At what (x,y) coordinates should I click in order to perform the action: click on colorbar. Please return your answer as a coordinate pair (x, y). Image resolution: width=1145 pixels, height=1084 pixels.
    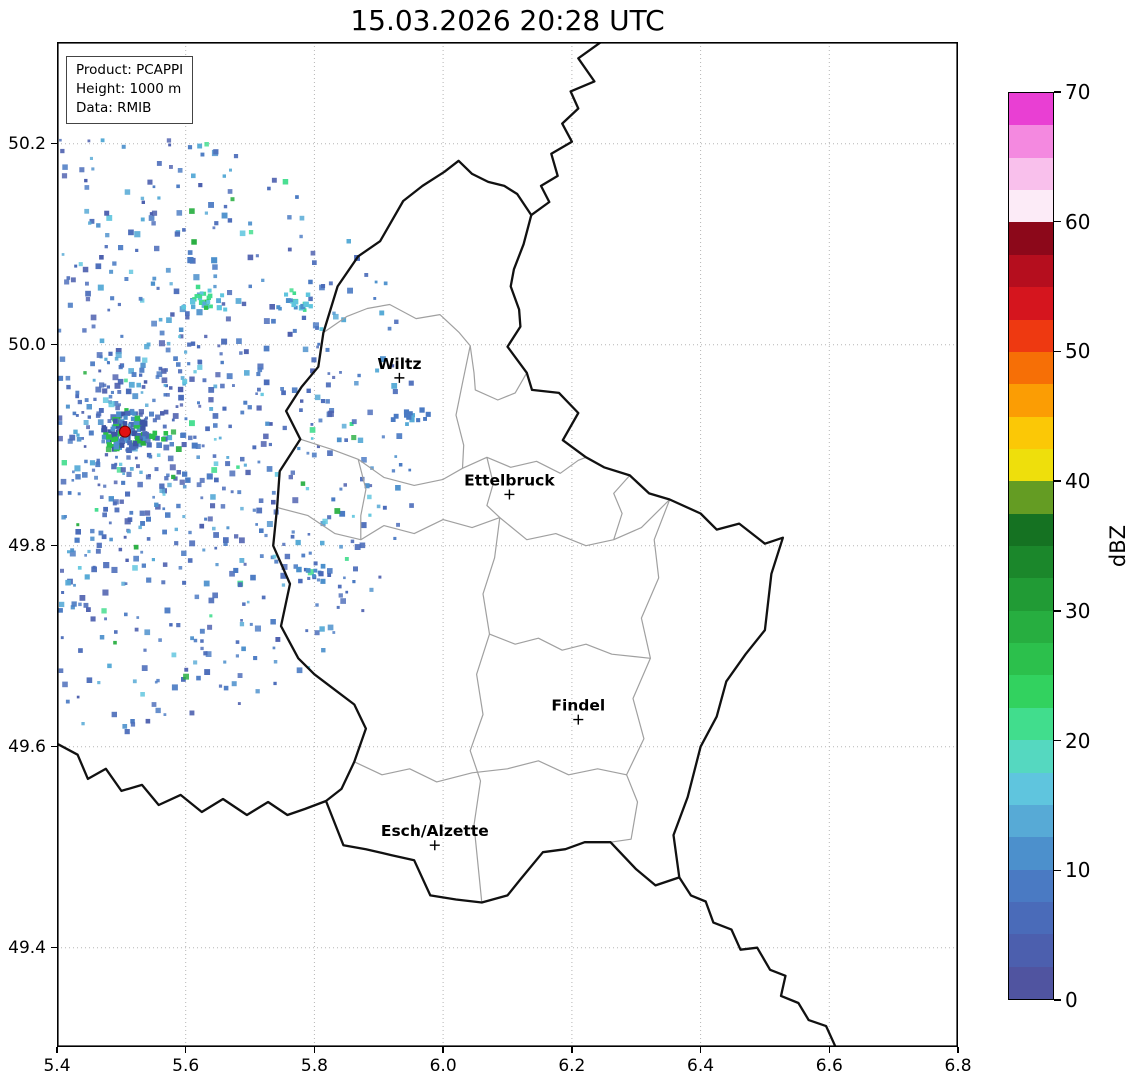
    Looking at the image, I should click on (1031, 546).